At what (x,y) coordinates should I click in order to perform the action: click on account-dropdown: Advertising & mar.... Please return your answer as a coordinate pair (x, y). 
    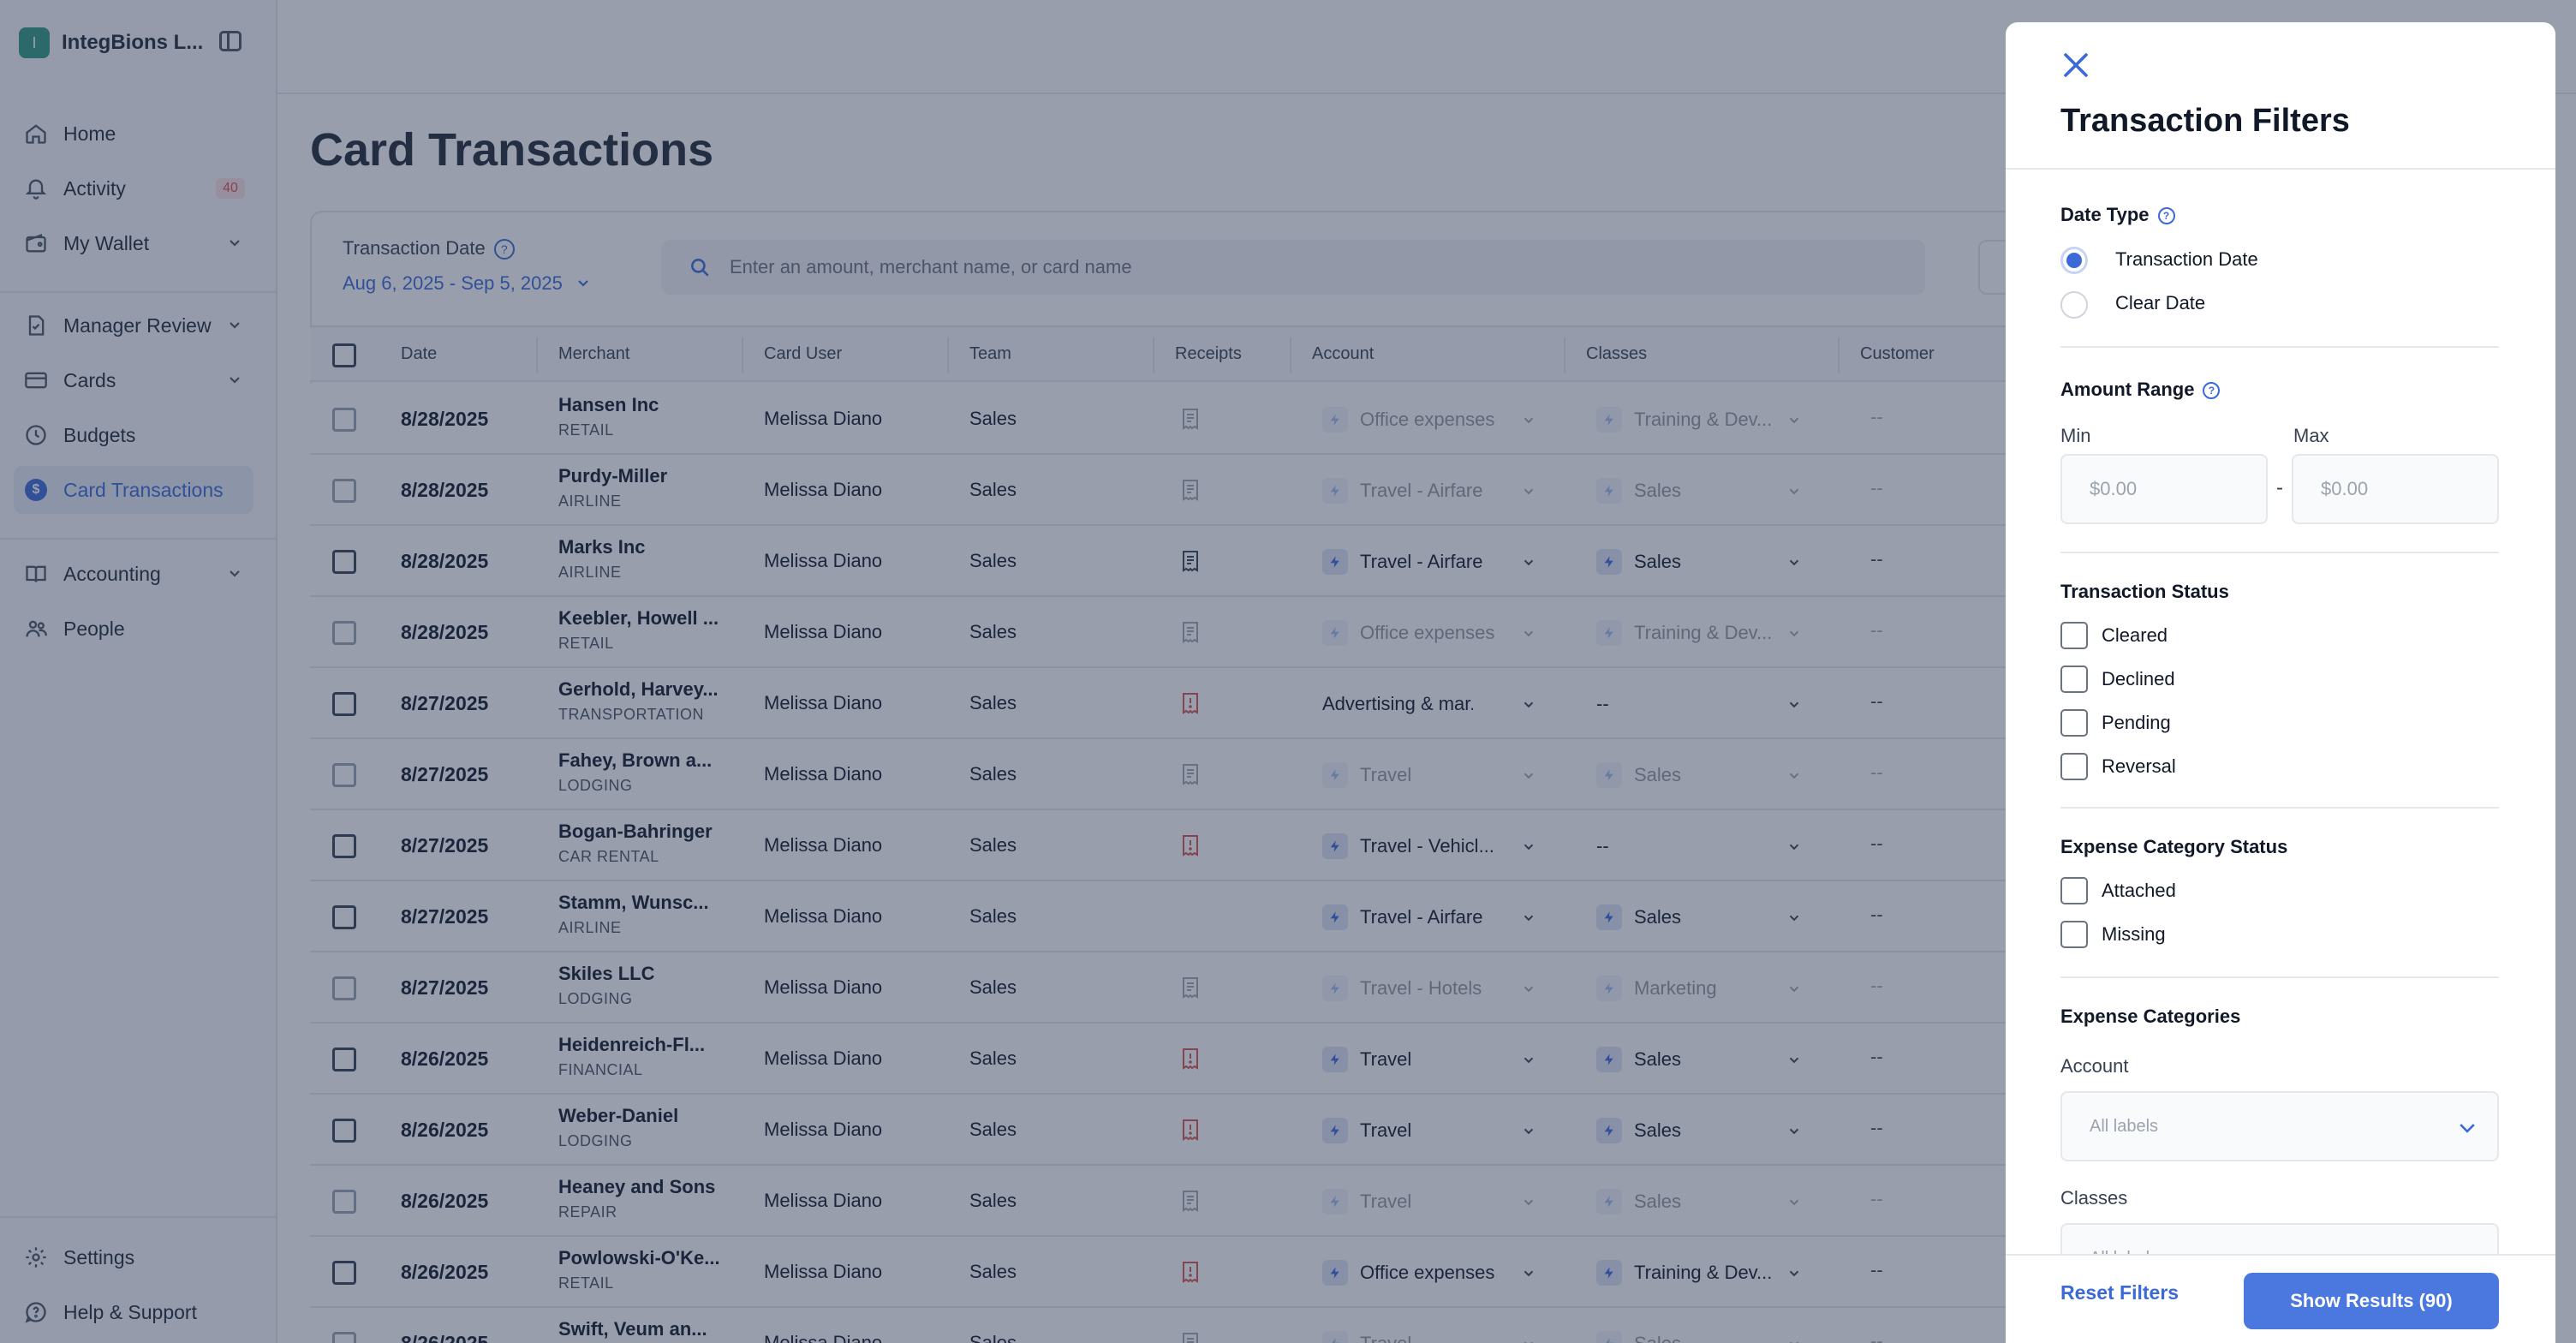
    Looking at the image, I should click on (1429, 704).